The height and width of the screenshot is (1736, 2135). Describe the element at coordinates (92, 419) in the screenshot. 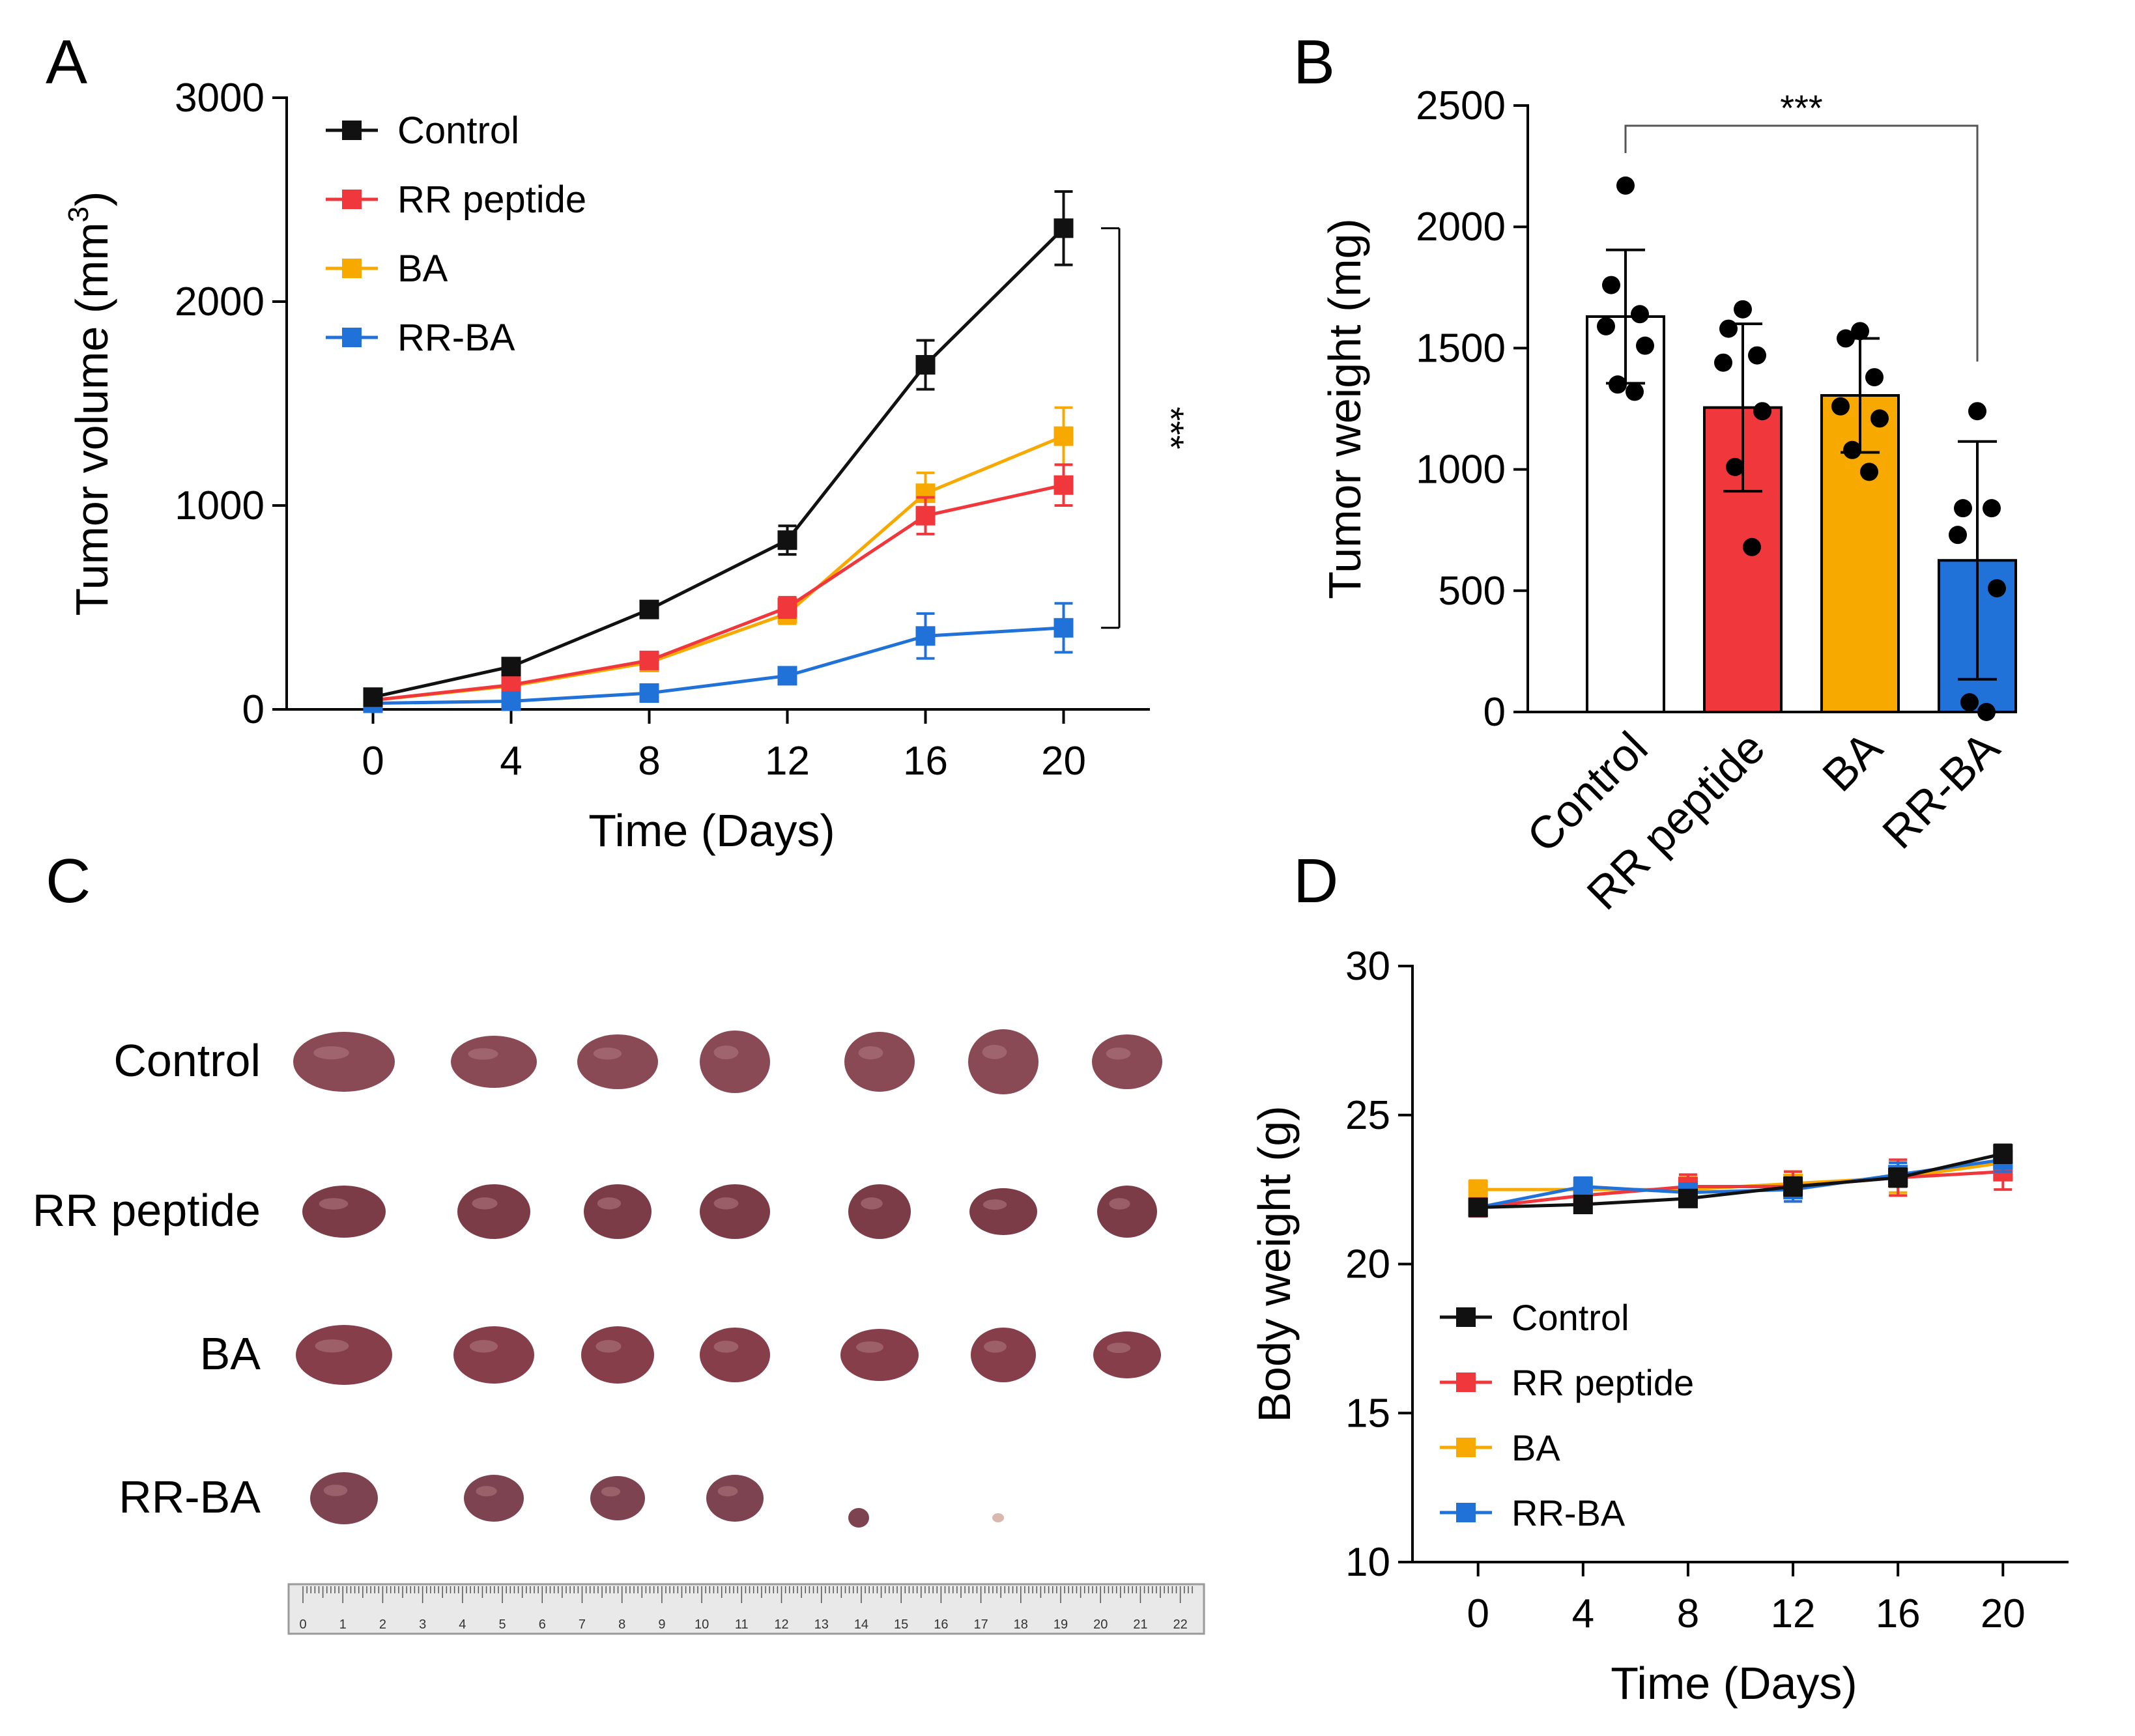

I see `y-axis-title-text: Tumor volume (mm` at that location.